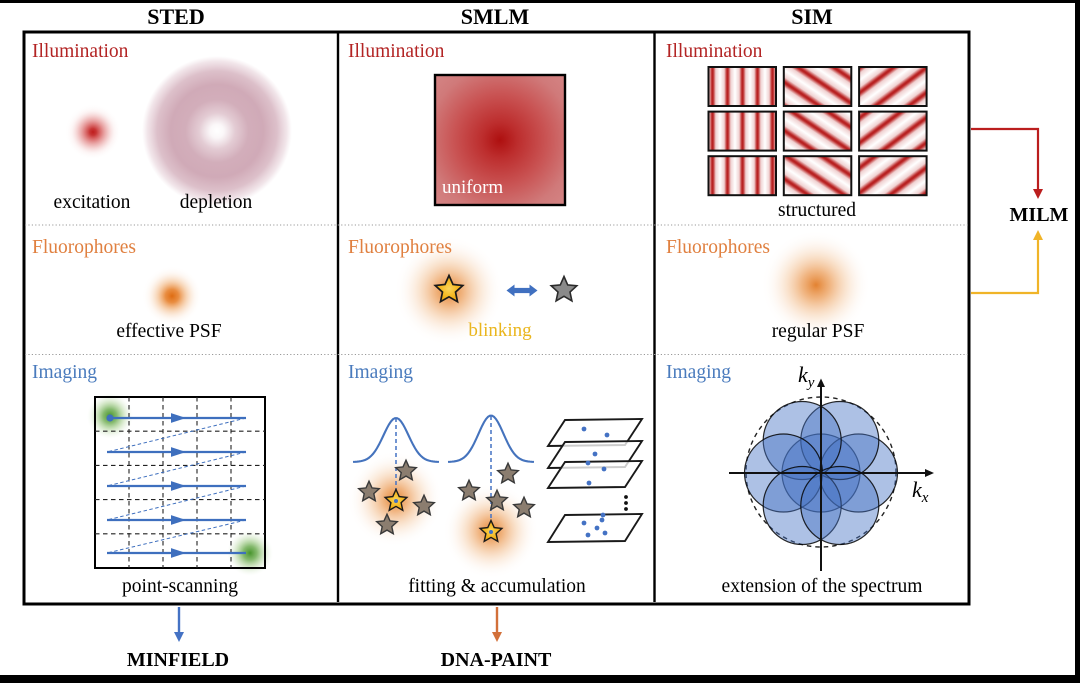  Describe the element at coordinates (822, 586) in the screenshot. I see `svg-text: extension of the spectrum` at that location.